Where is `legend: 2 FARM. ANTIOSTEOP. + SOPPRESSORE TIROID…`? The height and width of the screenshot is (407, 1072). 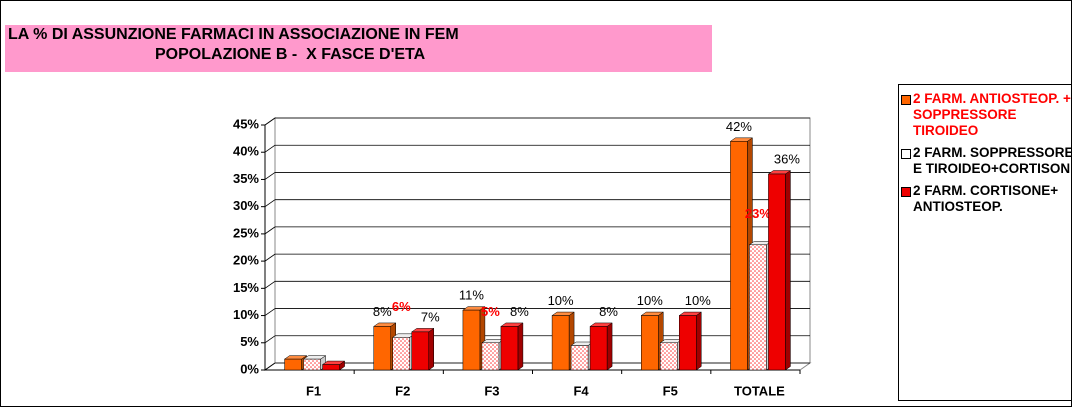 legend: 2 FARM. ANTIOSTEOP. + SOPPRESSORE TIROID… is located at coordinates (985, 242).